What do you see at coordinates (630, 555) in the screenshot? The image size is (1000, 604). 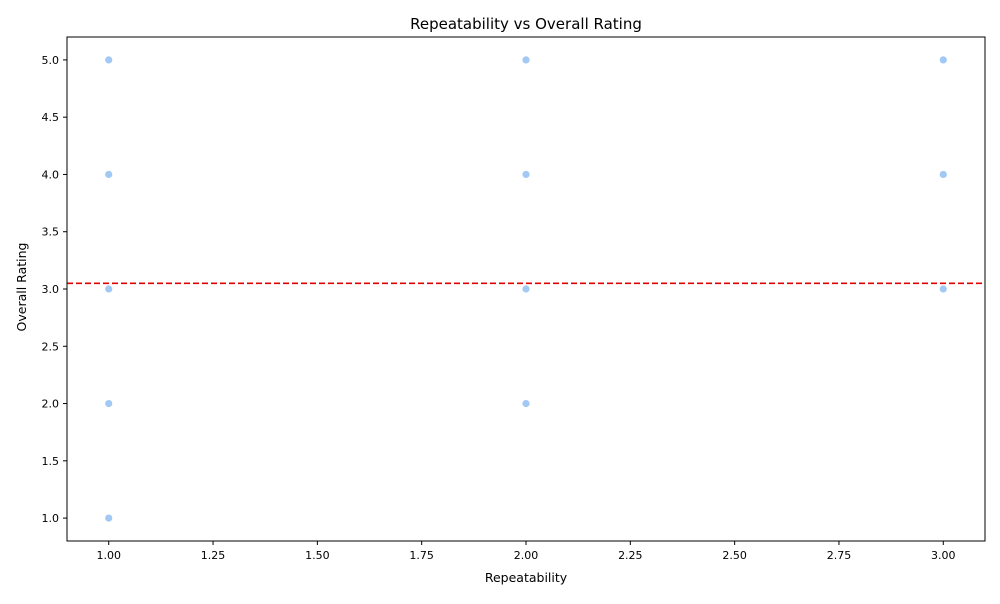 I see `x-tick-label: 2.25` at bounding box center [630, 555].